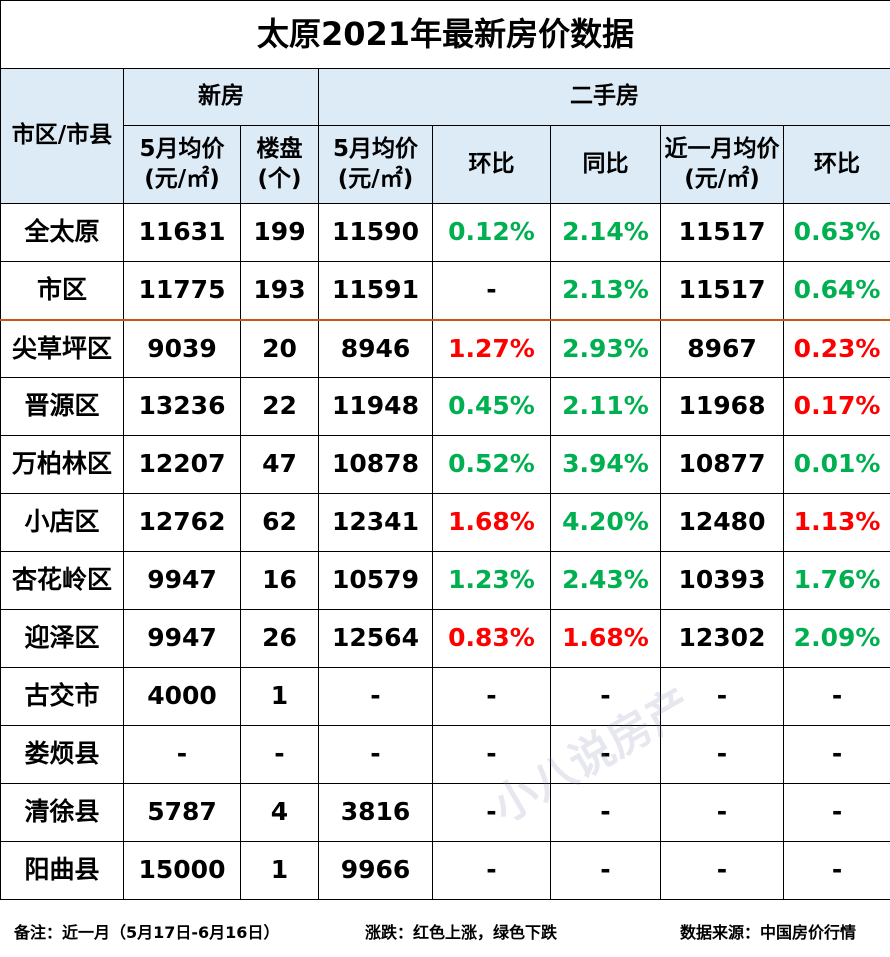  I want to click on value-cell: 0.64%, so click(836, 291).